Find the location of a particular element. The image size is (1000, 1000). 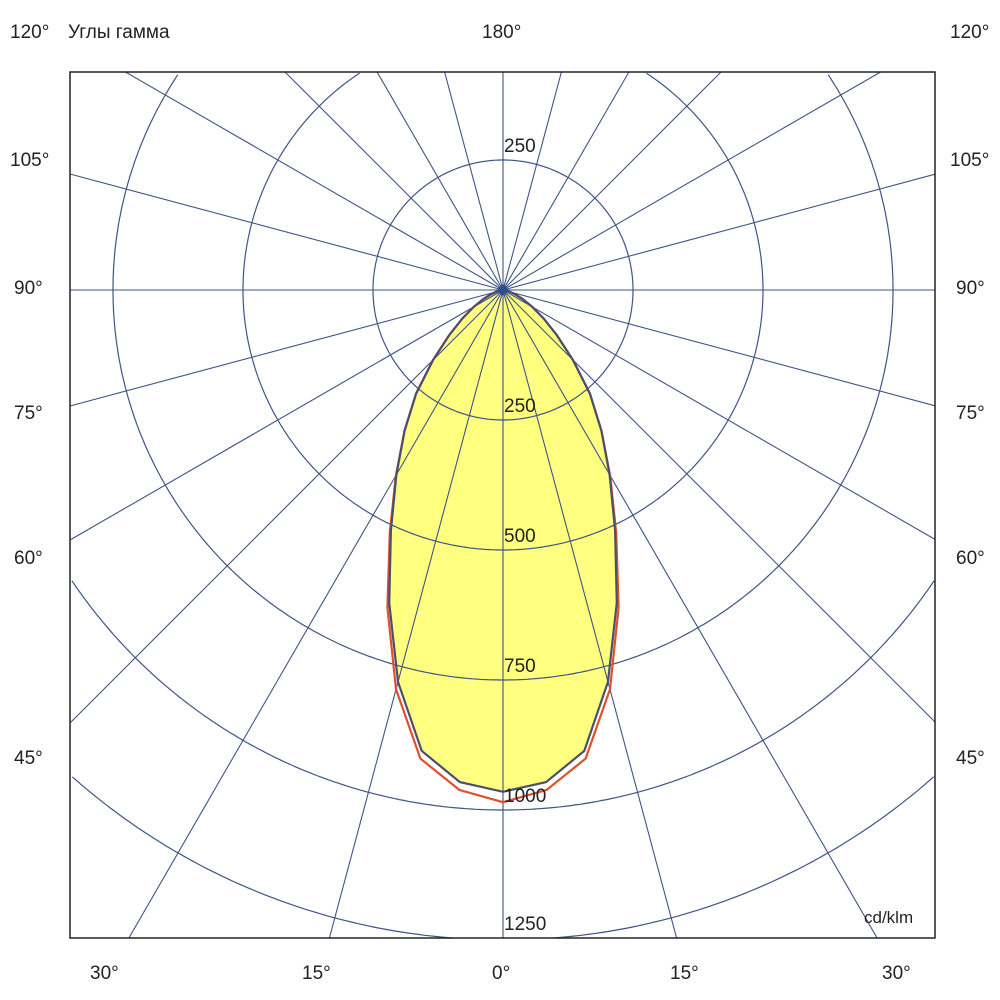

angle-label-90-left: 90° is located at coordinates (28, 288).